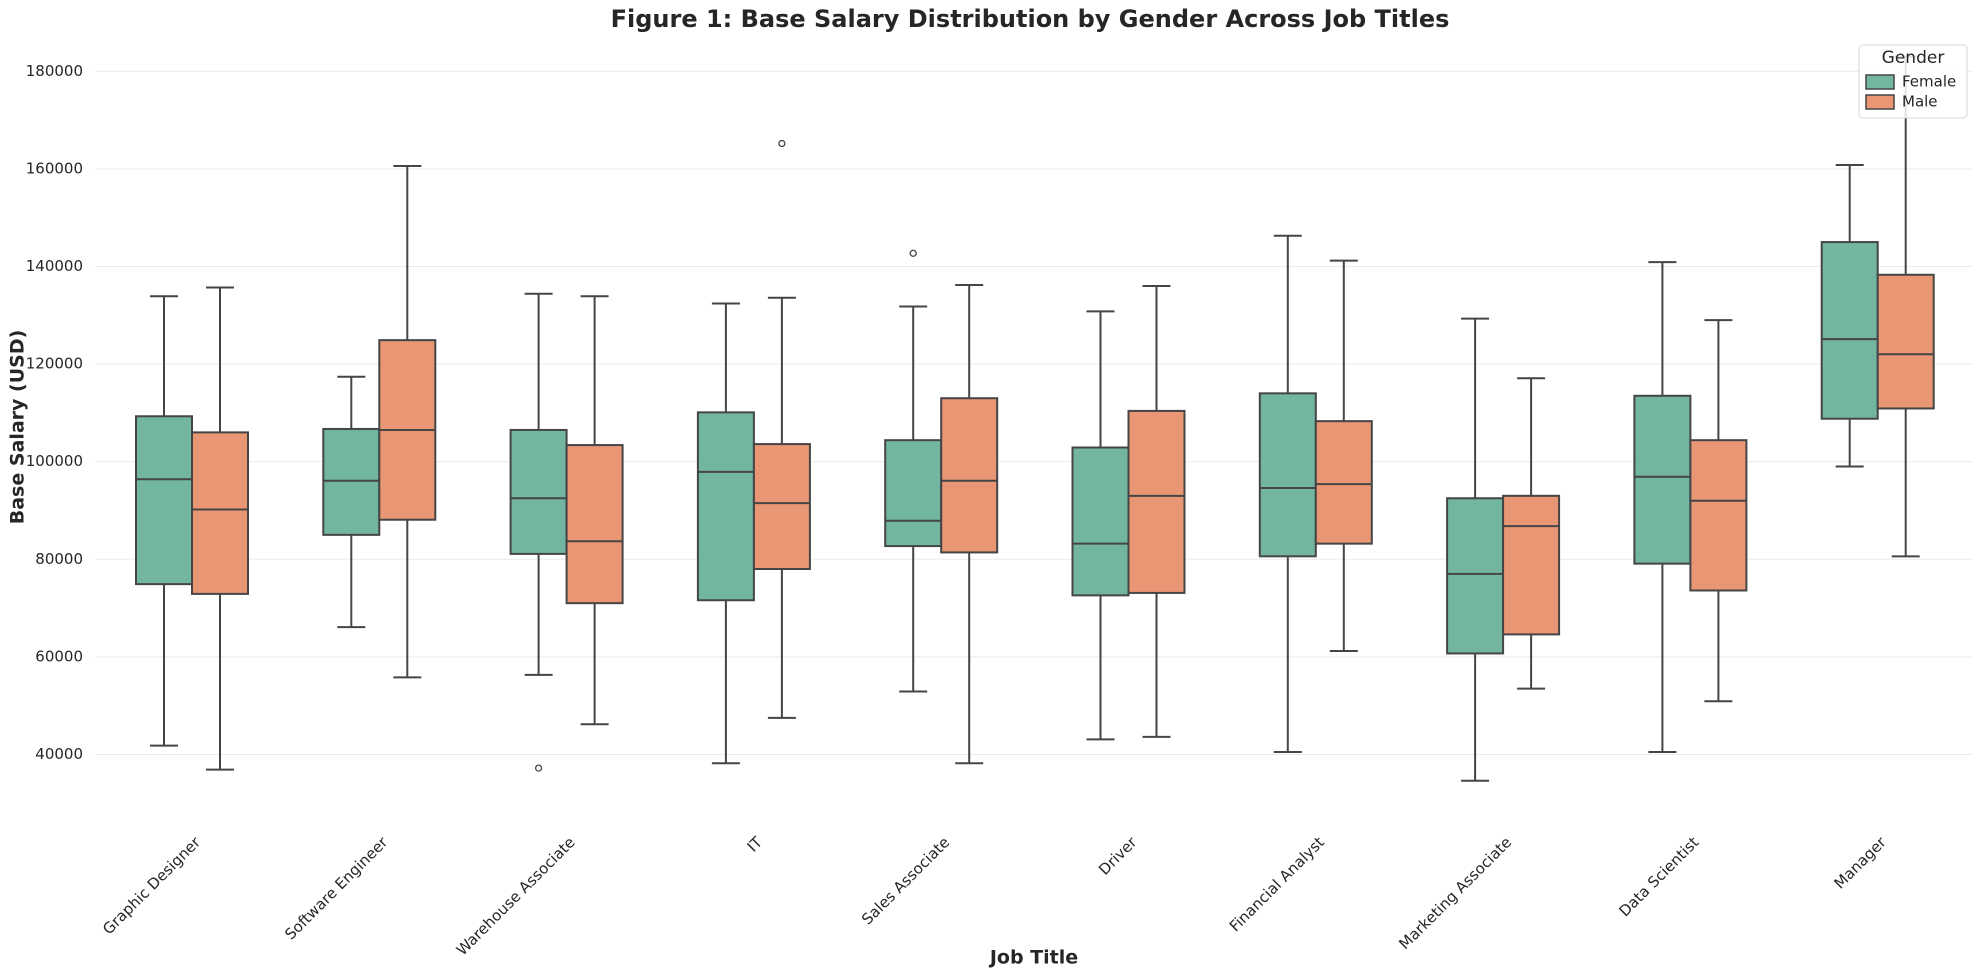  I want to click on x-tick-label: Manager, so click(1860, 863).